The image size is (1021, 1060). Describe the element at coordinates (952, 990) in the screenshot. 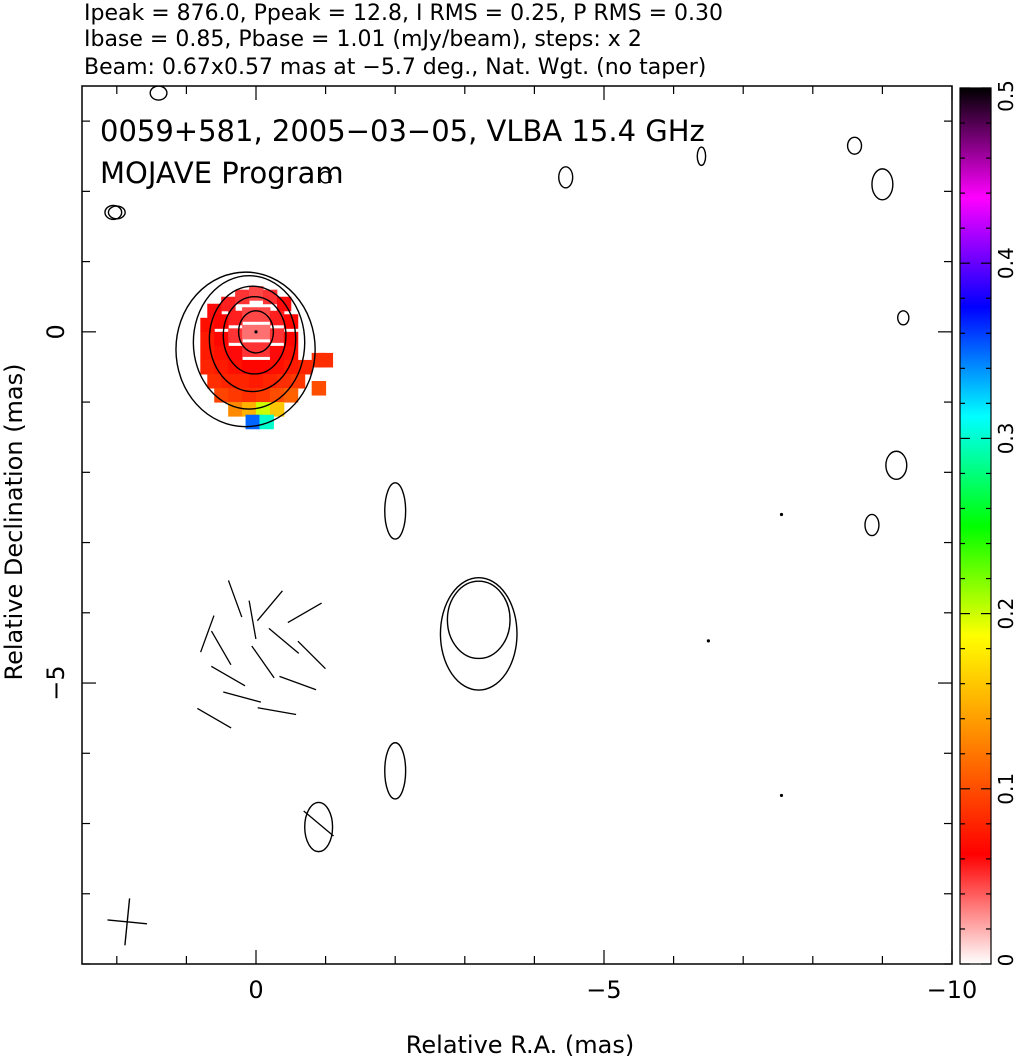

I see `x-tick-label: −10` at that location.